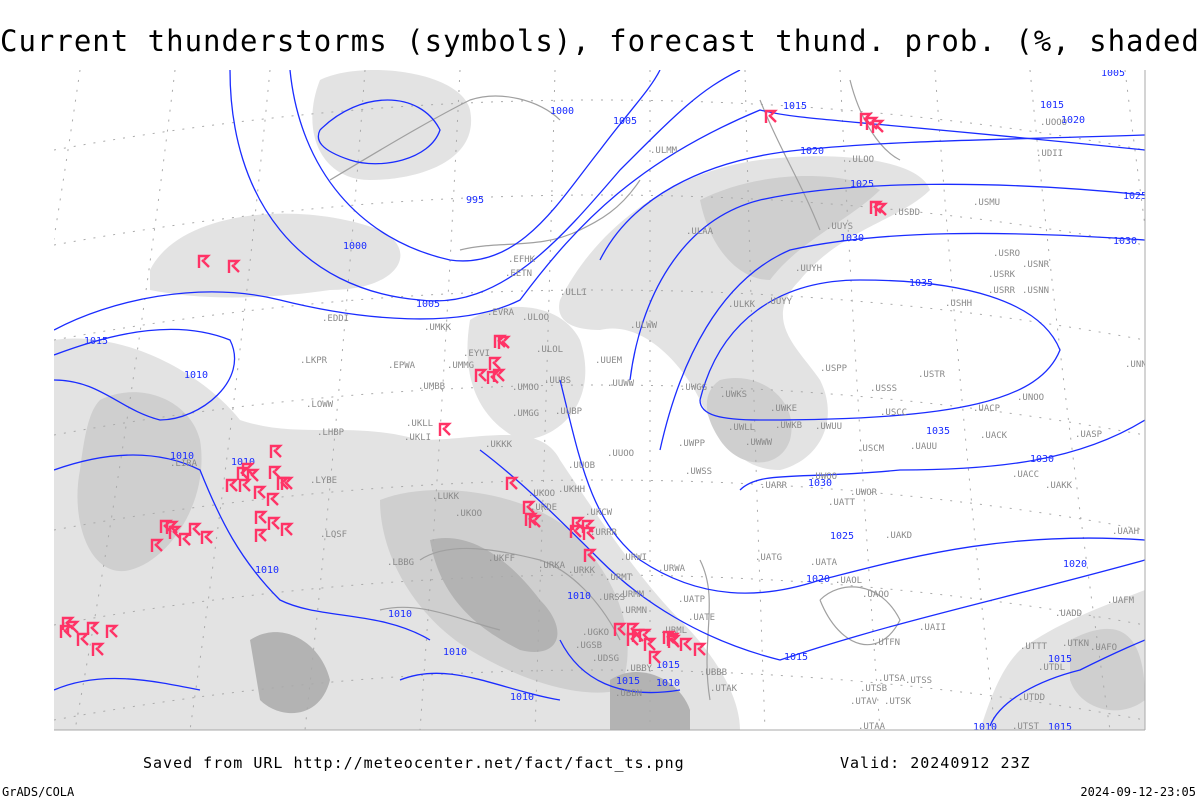  I want to click on station-label: .UACP, so click(987, 409).